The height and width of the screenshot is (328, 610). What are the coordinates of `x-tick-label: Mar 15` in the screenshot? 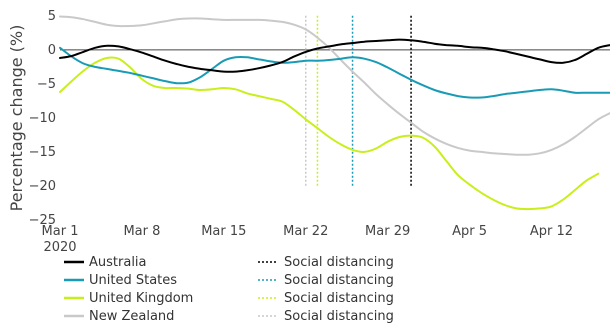 It's located at (223, 231).